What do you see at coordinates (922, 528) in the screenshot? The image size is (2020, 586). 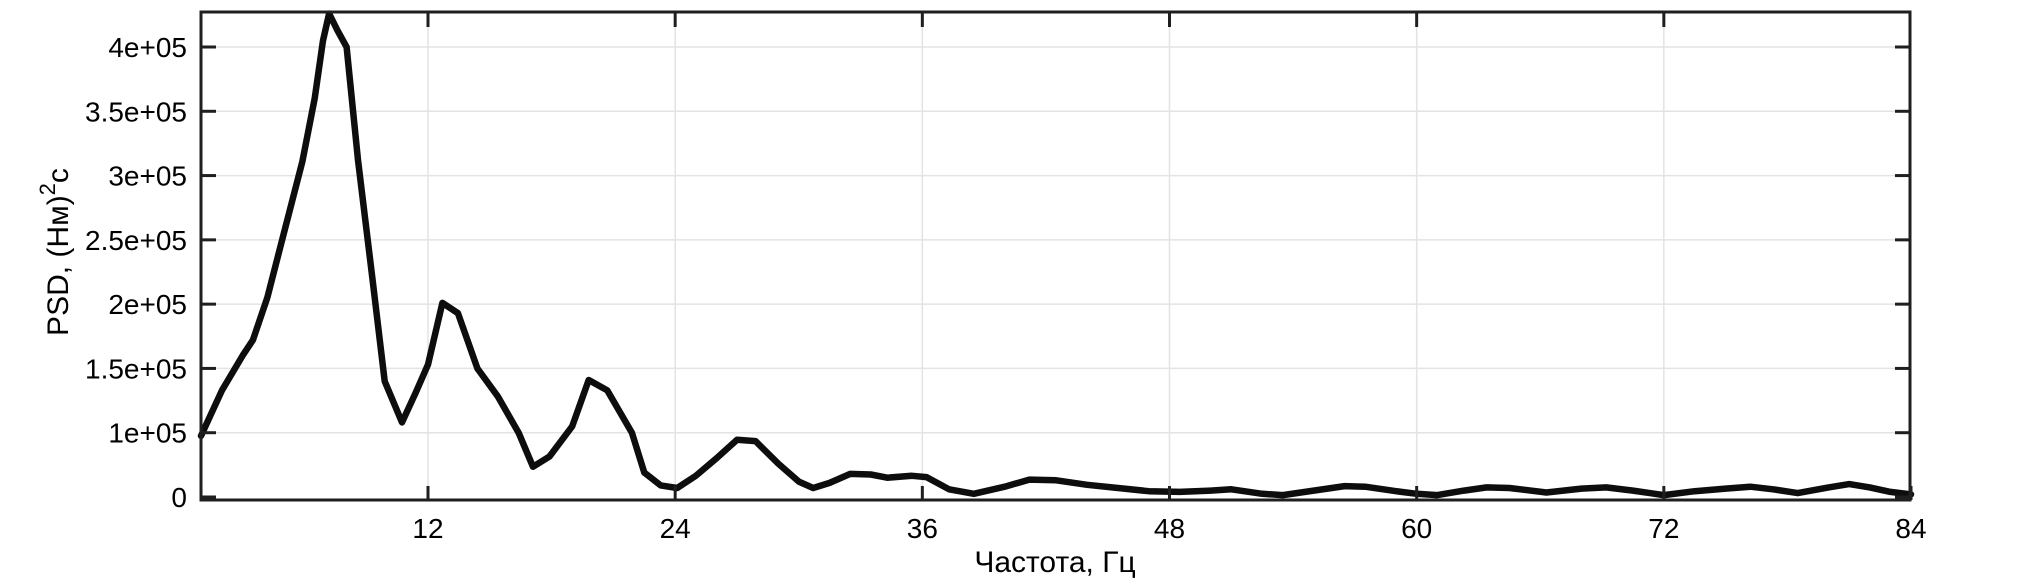 I see `x-tick-label: 36` at bounding box center [922, 528].